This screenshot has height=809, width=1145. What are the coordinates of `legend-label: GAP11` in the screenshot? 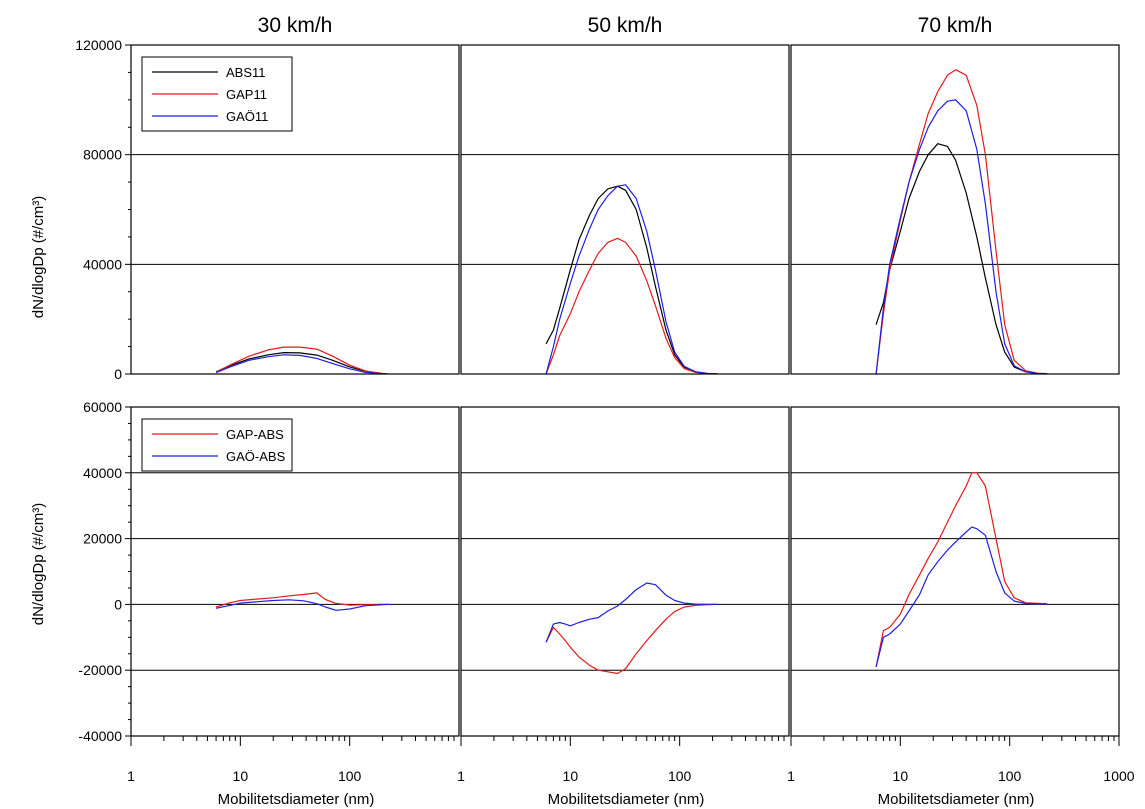 It's located at (246, 94).